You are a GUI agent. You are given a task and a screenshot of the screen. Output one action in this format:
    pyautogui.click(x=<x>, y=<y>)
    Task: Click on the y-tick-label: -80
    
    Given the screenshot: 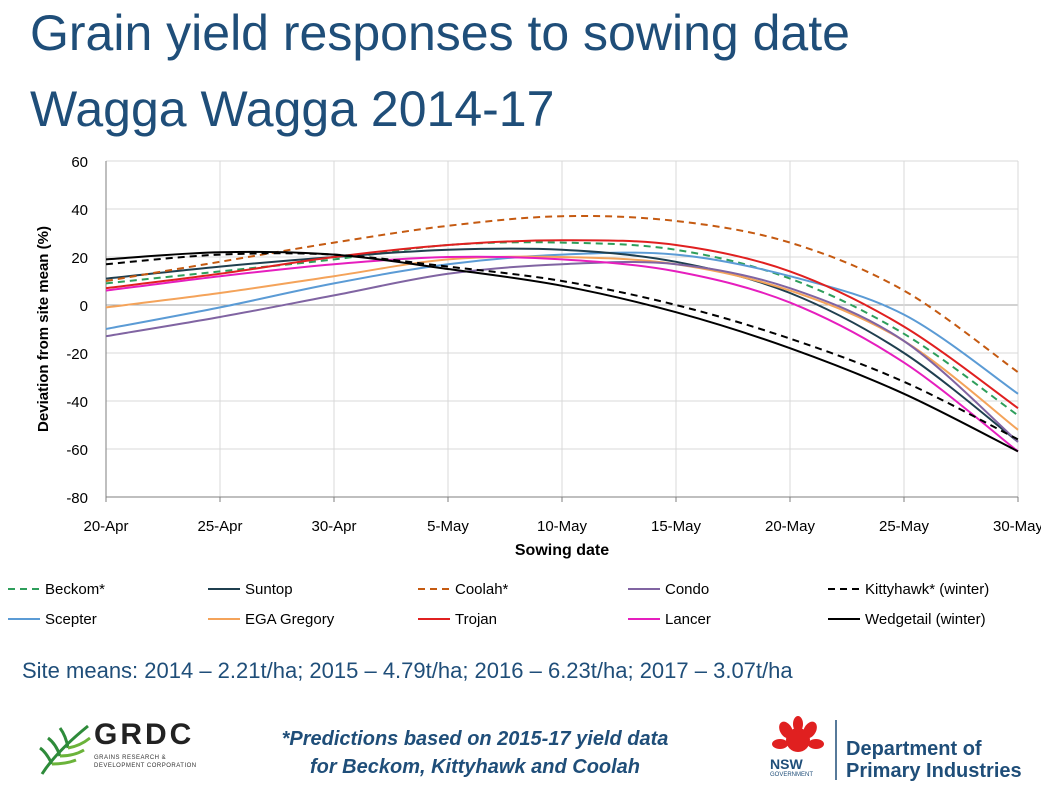 What is the action you would take?
    pyautogui.click(x=77, y=498)
    